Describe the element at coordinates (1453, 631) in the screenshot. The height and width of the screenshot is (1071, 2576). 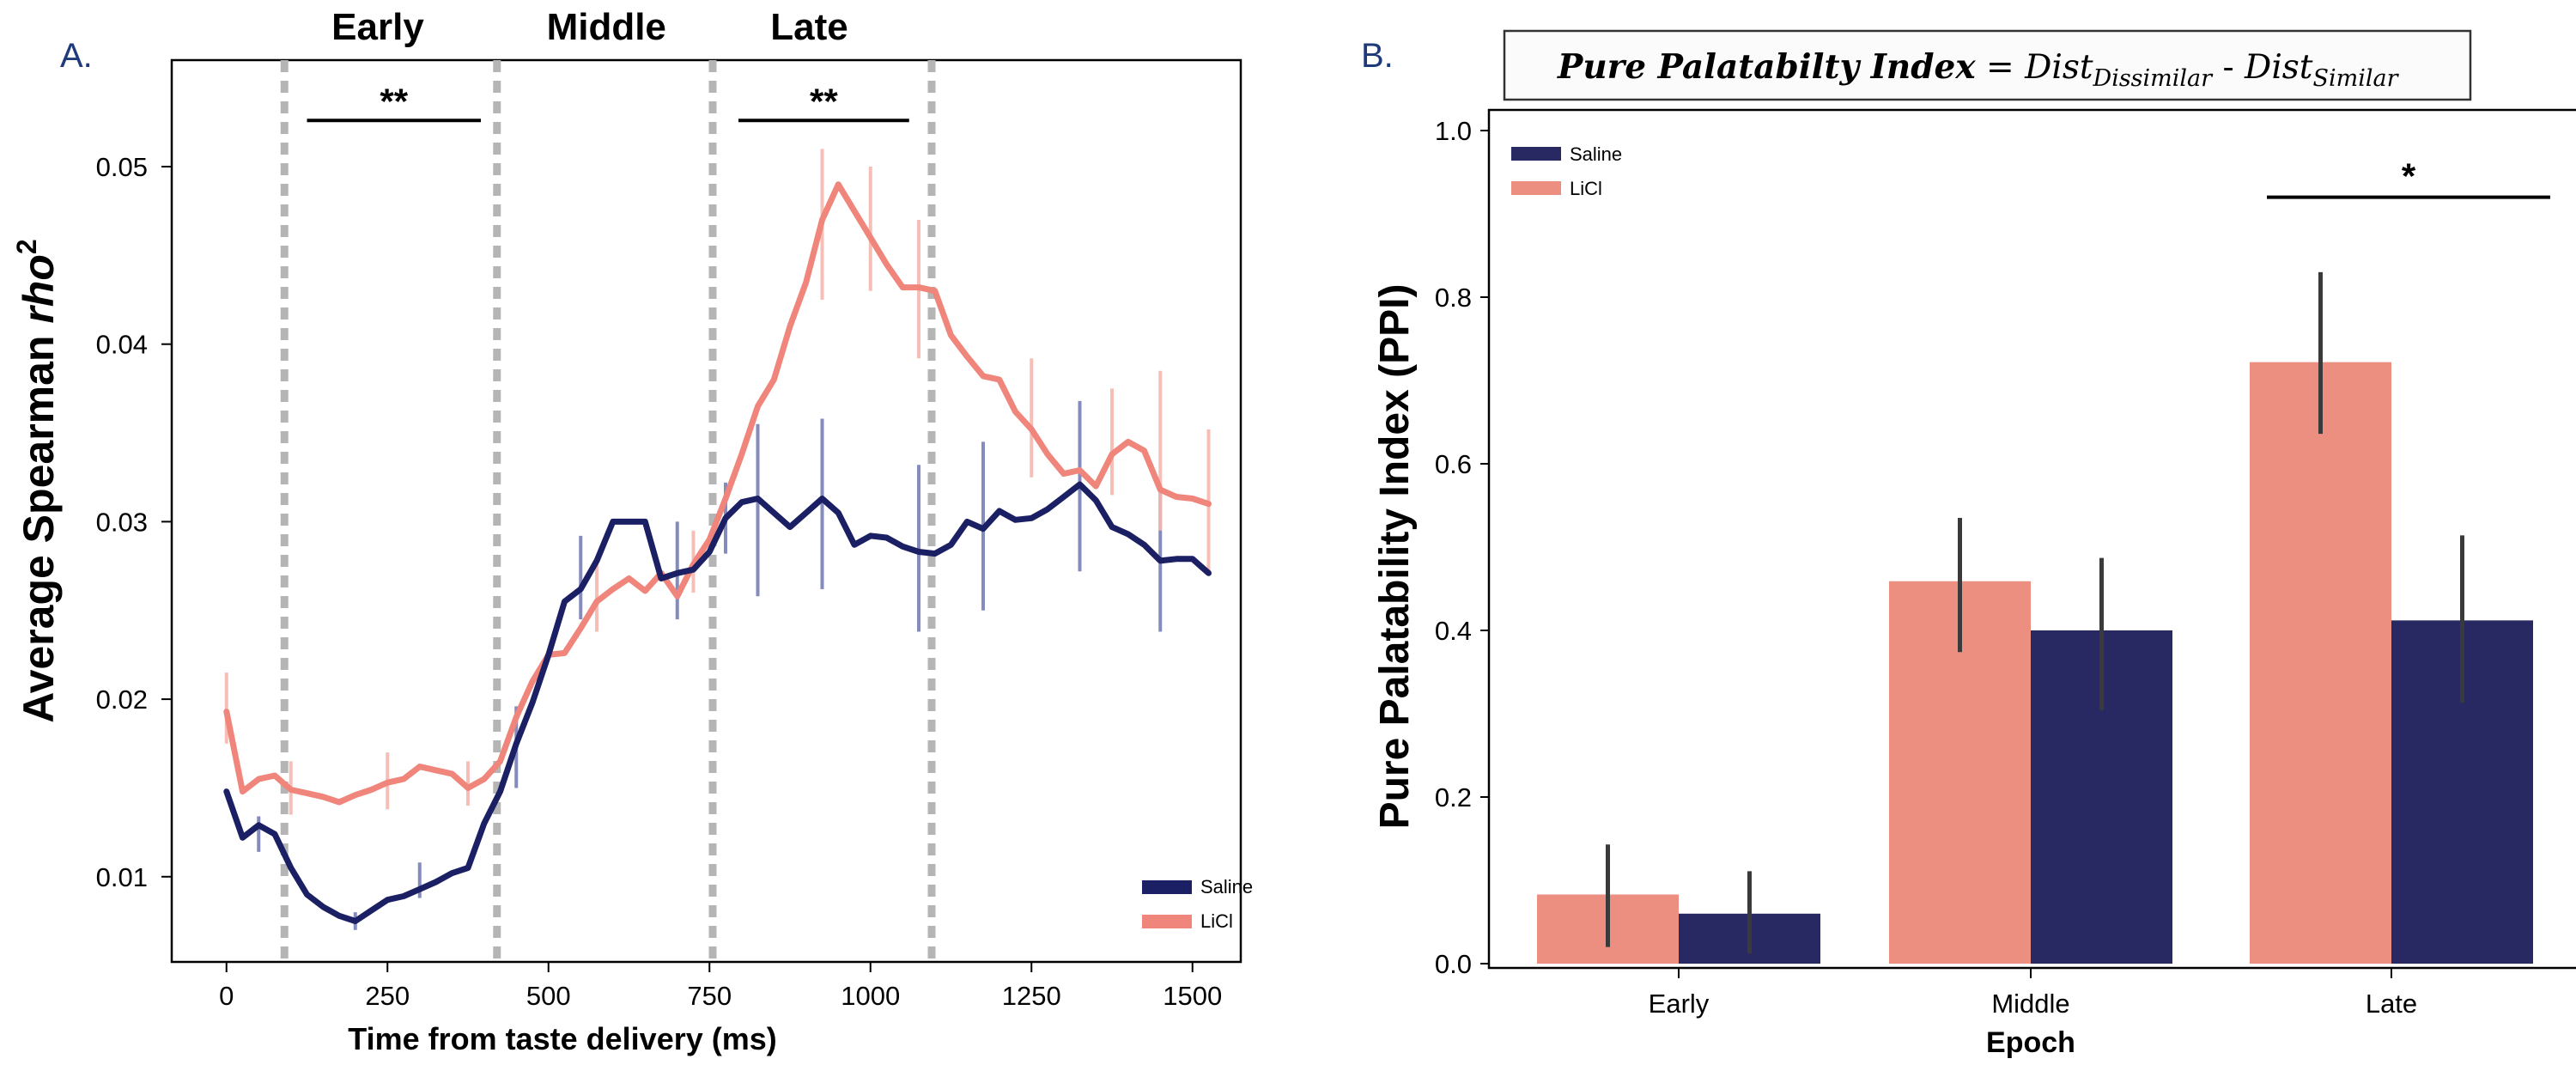
I see `panel-b-y-tick-label: 0.4` at that location.